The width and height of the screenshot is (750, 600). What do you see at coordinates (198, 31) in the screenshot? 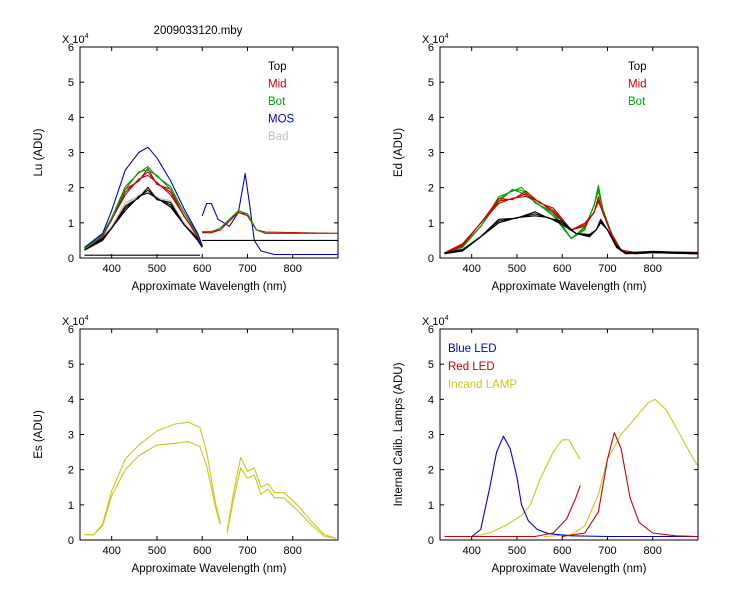
I see `figure-title: 2009033120.mby` at bounding box center [198, 31].